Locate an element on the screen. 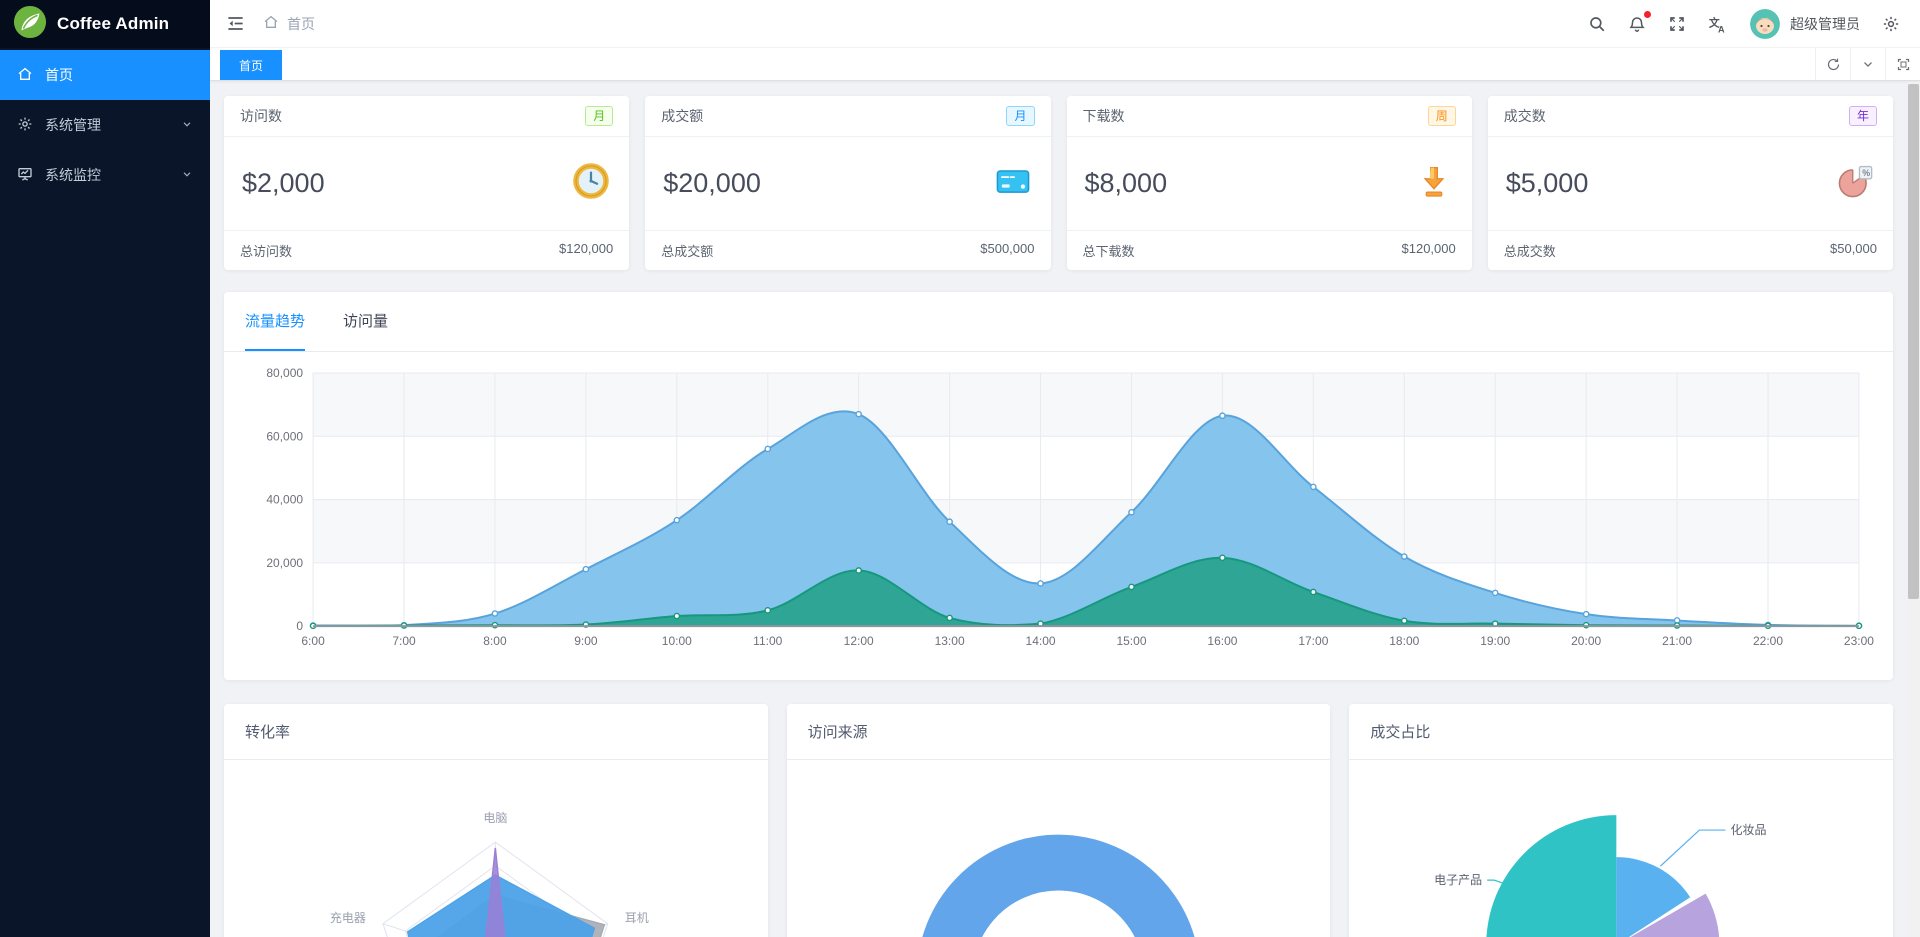 Image resolution: width=1920 pixels, height=937 pixels. stat-title: 访问数 is located at coordinates (261, 116).